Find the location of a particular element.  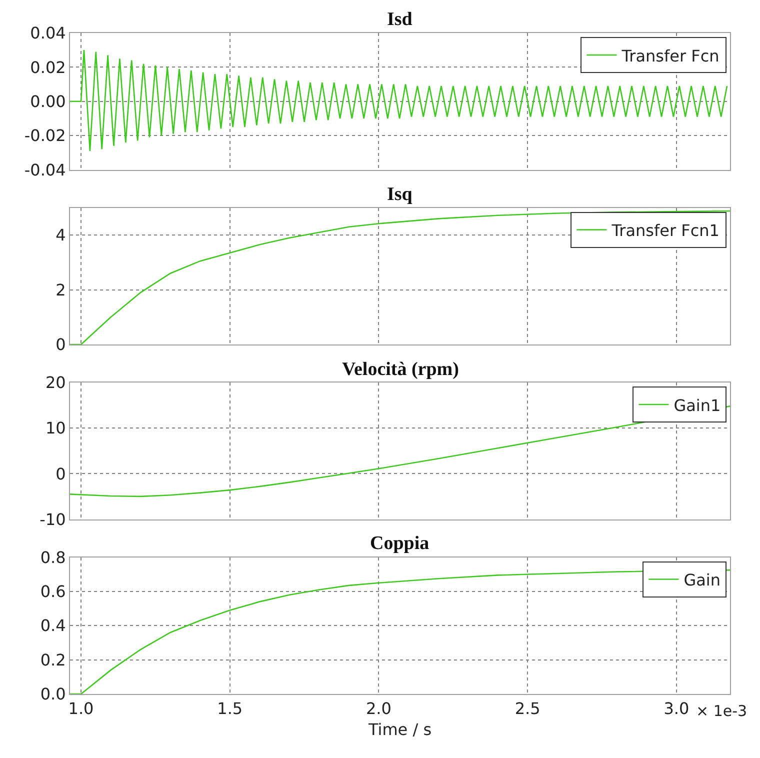

text: × 1e-3 is located at coordinates (722, 711).